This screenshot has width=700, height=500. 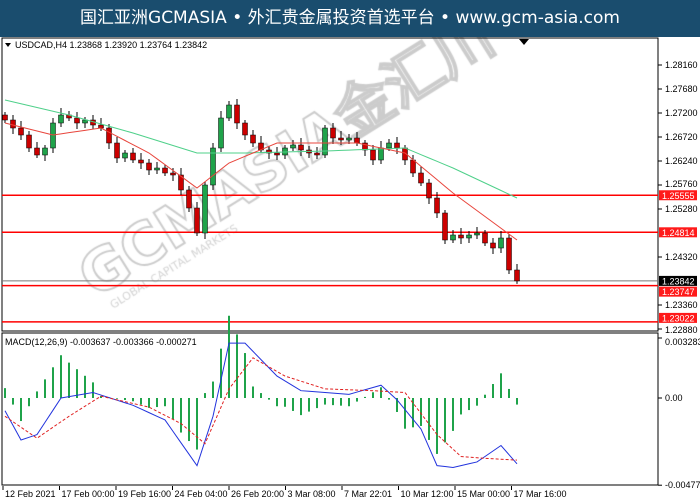 I want to click on macd-tick-label: -0.004772, so click(x=682, y=485).